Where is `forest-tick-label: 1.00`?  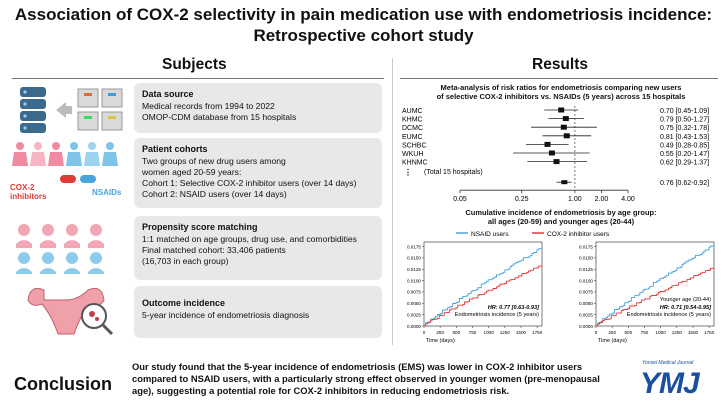
forest-tick-label: 1.00 is located at coordinates (575, 199).